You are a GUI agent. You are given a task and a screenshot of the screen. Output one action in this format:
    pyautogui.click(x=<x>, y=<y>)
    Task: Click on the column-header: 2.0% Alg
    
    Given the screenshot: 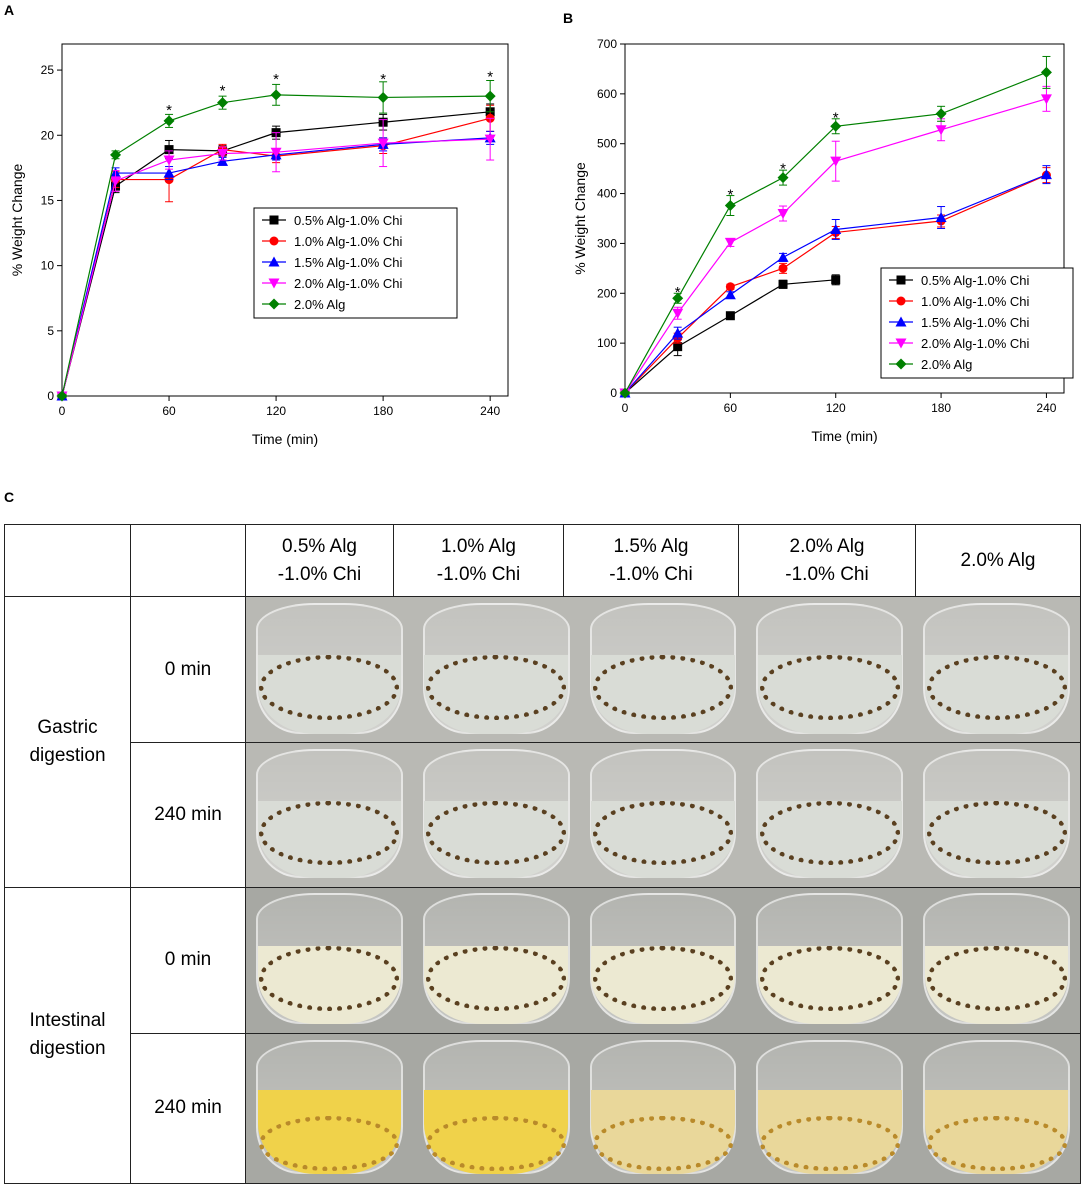 What is the action you would take?
    pyautogui.click(x=998, y=560)
    